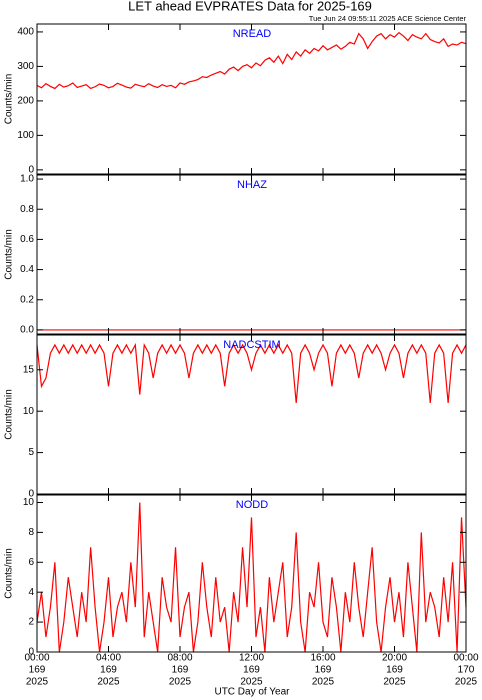 Image resolution: width=482 pixels, height=700 pixels. I want to click on chart-title: LET ahead EVPRATES Data for 2025-169, so click(250, 6).